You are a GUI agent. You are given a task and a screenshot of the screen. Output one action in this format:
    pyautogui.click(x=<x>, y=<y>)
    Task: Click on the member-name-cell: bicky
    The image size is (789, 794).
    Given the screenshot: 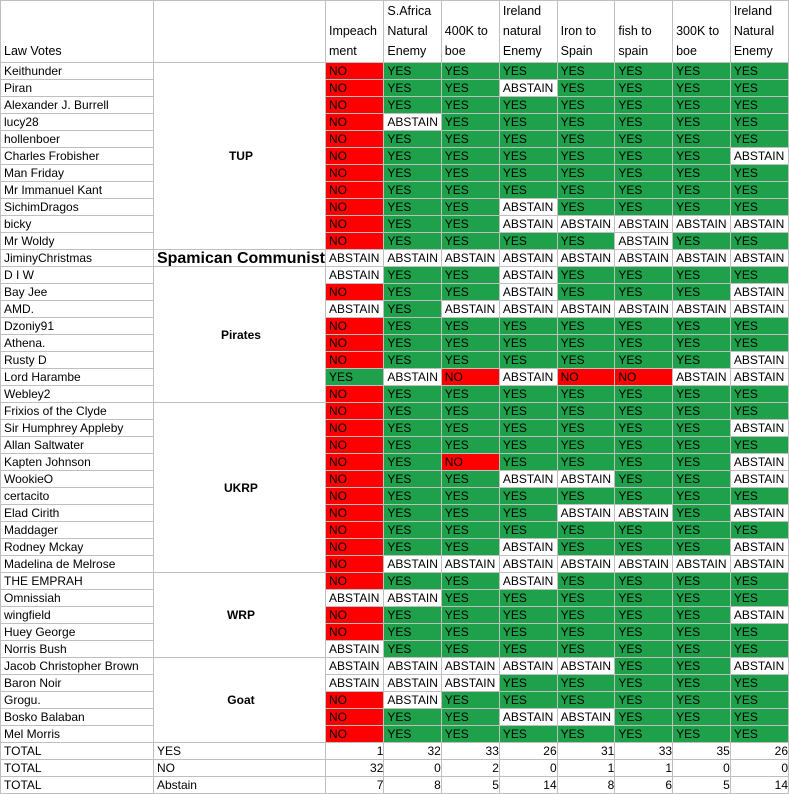 What is the action you would take?
    pyautogui.click(x=77, y=224)
    